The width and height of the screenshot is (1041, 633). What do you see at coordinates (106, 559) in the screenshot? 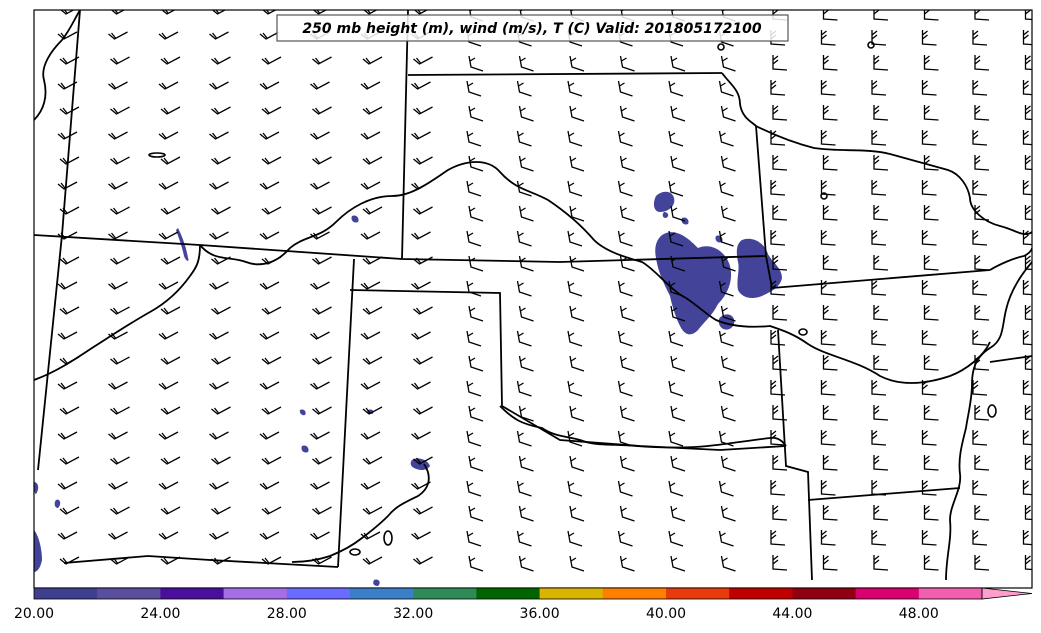
I see `nm-az-bottom` at bounding box center [106, 559].